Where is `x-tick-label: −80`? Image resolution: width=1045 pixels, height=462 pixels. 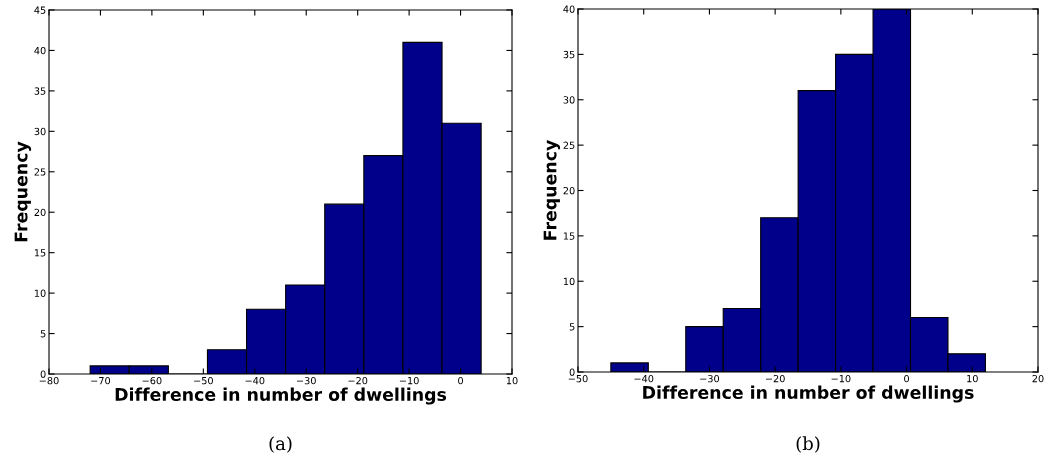
x-tick-label: −80 is located at coordinates (49, 380).